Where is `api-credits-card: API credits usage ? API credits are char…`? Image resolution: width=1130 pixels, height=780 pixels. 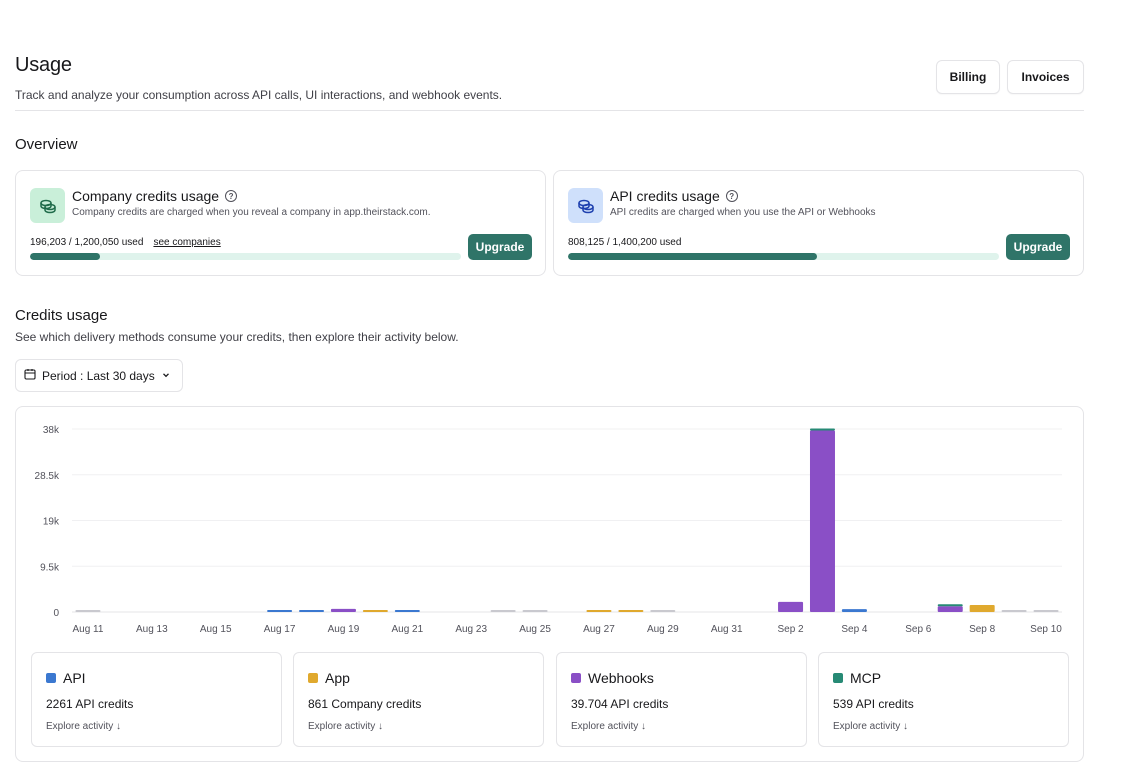 api-credits-card: API credits usage ? API credits are char… is located at coordinates (818, 223).